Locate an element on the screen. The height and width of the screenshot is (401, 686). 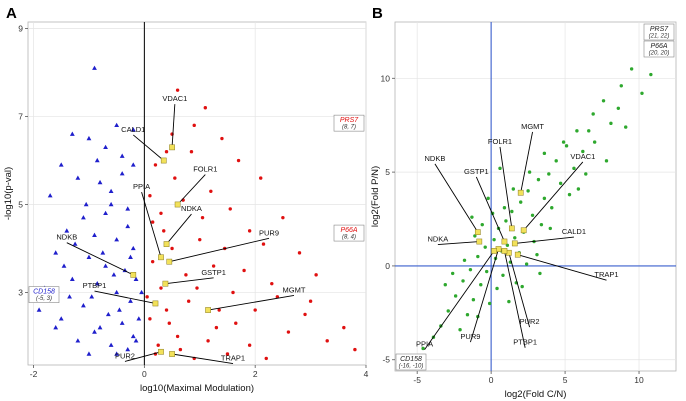
panel-b-offscale-name: P66A is located at coordinates (658, 46).